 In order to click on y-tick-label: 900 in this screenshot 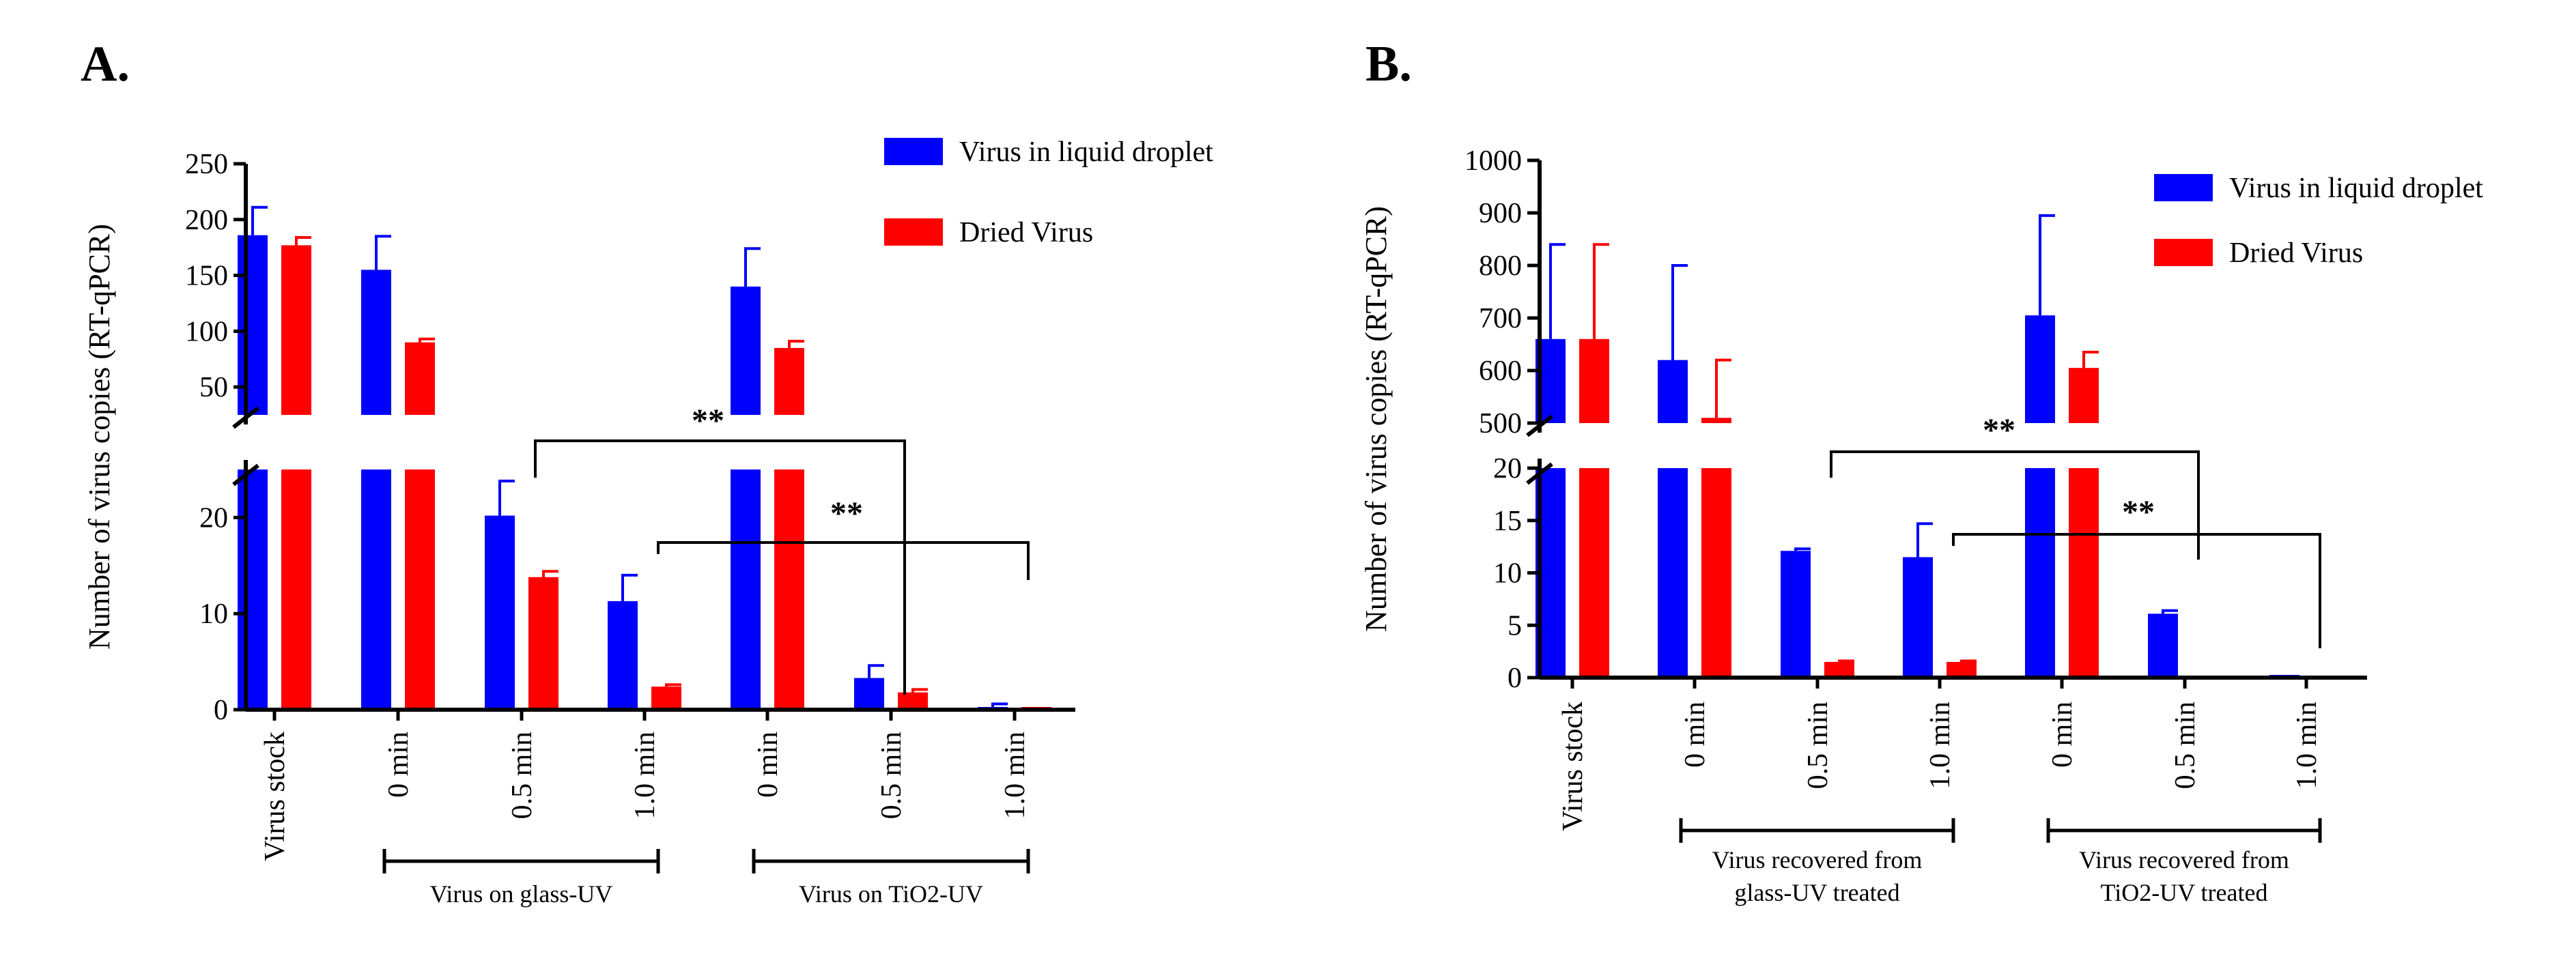, I will do `click(1500, 213)`.